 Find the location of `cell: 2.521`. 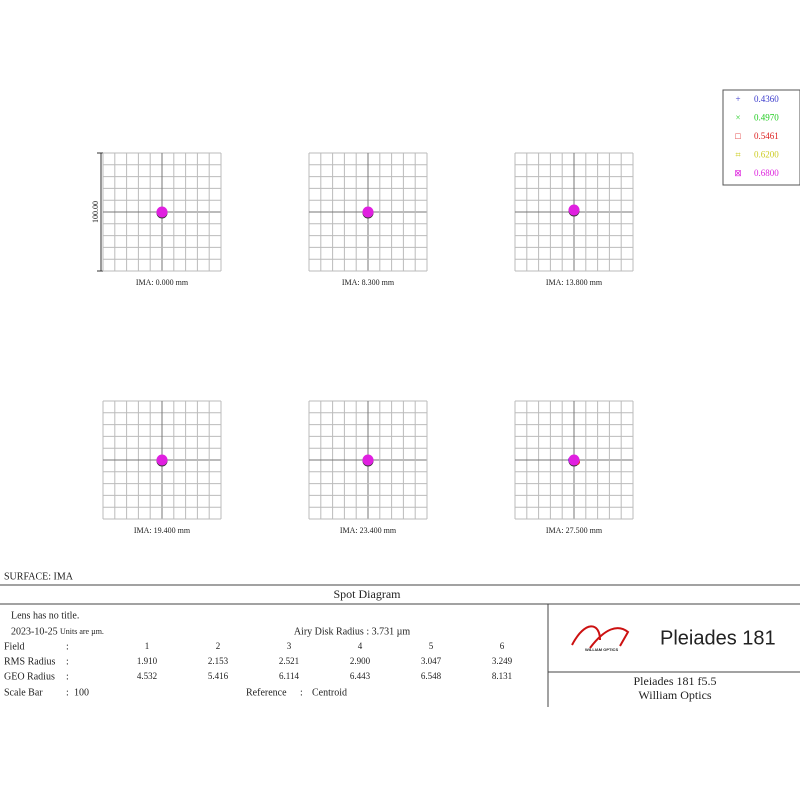

cell: 2.521 is located at coordinates (289, 661).